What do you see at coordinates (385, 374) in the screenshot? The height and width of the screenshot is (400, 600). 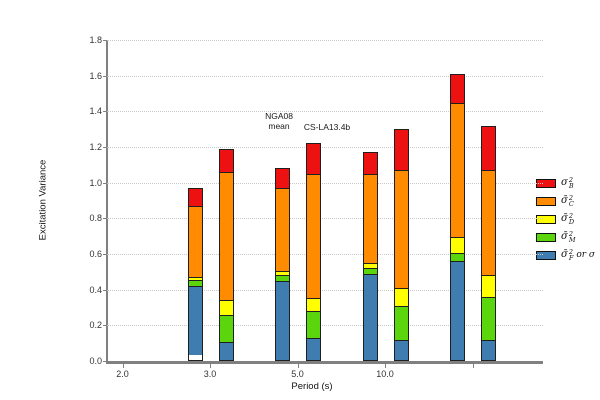 I see `x-tick-label: 10.0` at bounding box center [385, 374].